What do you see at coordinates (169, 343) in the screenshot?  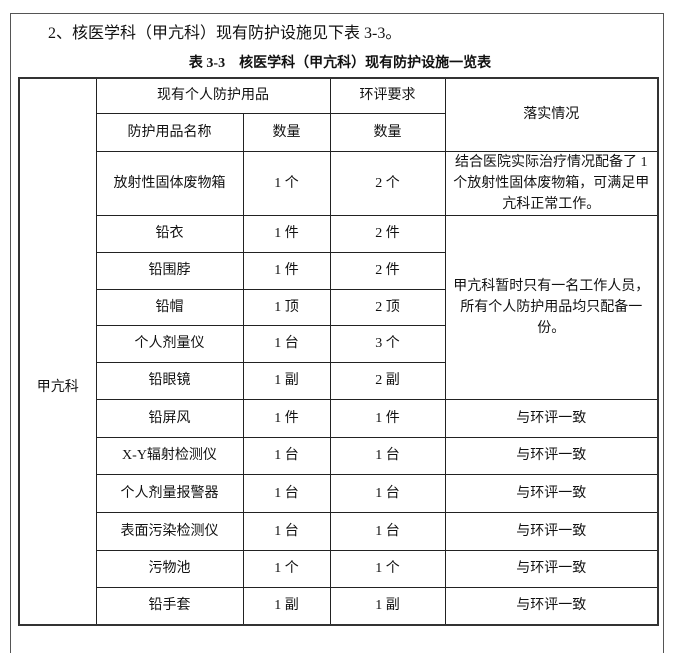 I see `item-name: 个人剂量仪` at bounding box center [169, 343].